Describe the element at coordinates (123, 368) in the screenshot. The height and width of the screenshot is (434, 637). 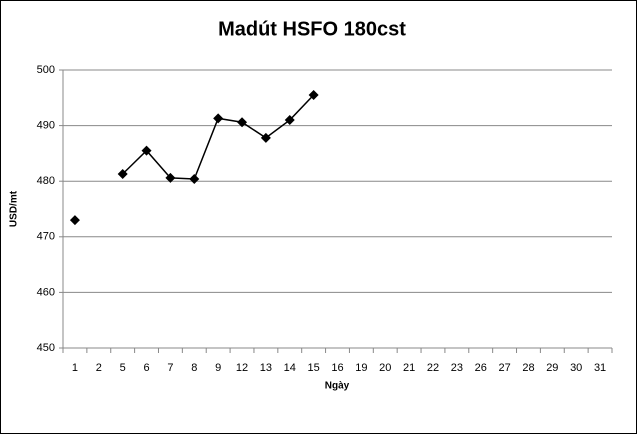
I see `x-tick-label: 5` at that location.